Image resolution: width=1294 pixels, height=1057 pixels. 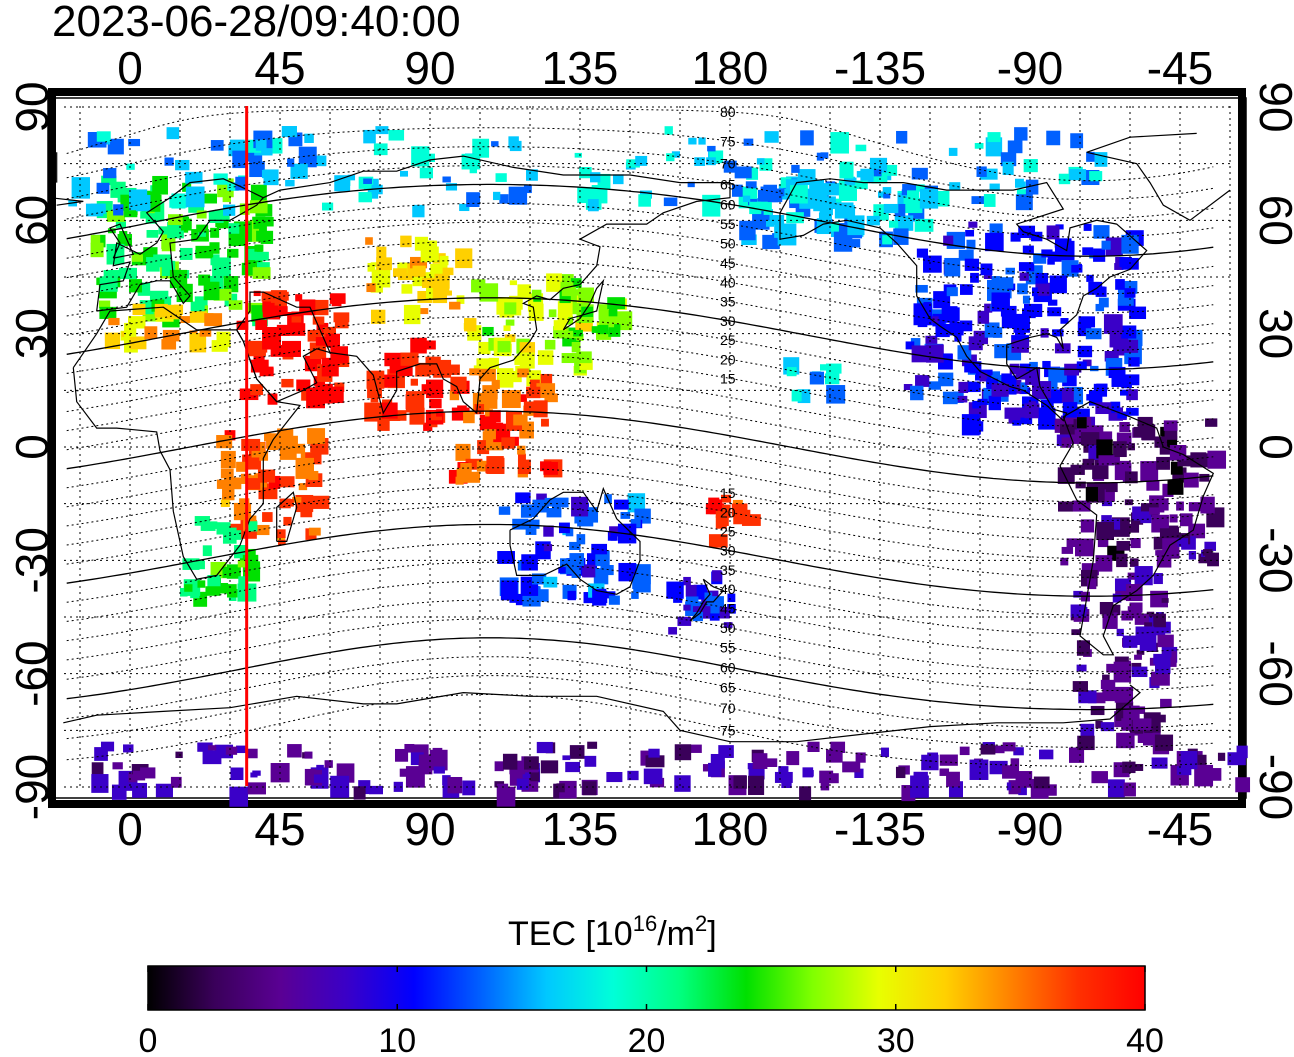 What do you see at coordinates (730, 829) in the screenshot?
I see `bottom-lon-tick-label: 180` at bounding box center [730, 829].